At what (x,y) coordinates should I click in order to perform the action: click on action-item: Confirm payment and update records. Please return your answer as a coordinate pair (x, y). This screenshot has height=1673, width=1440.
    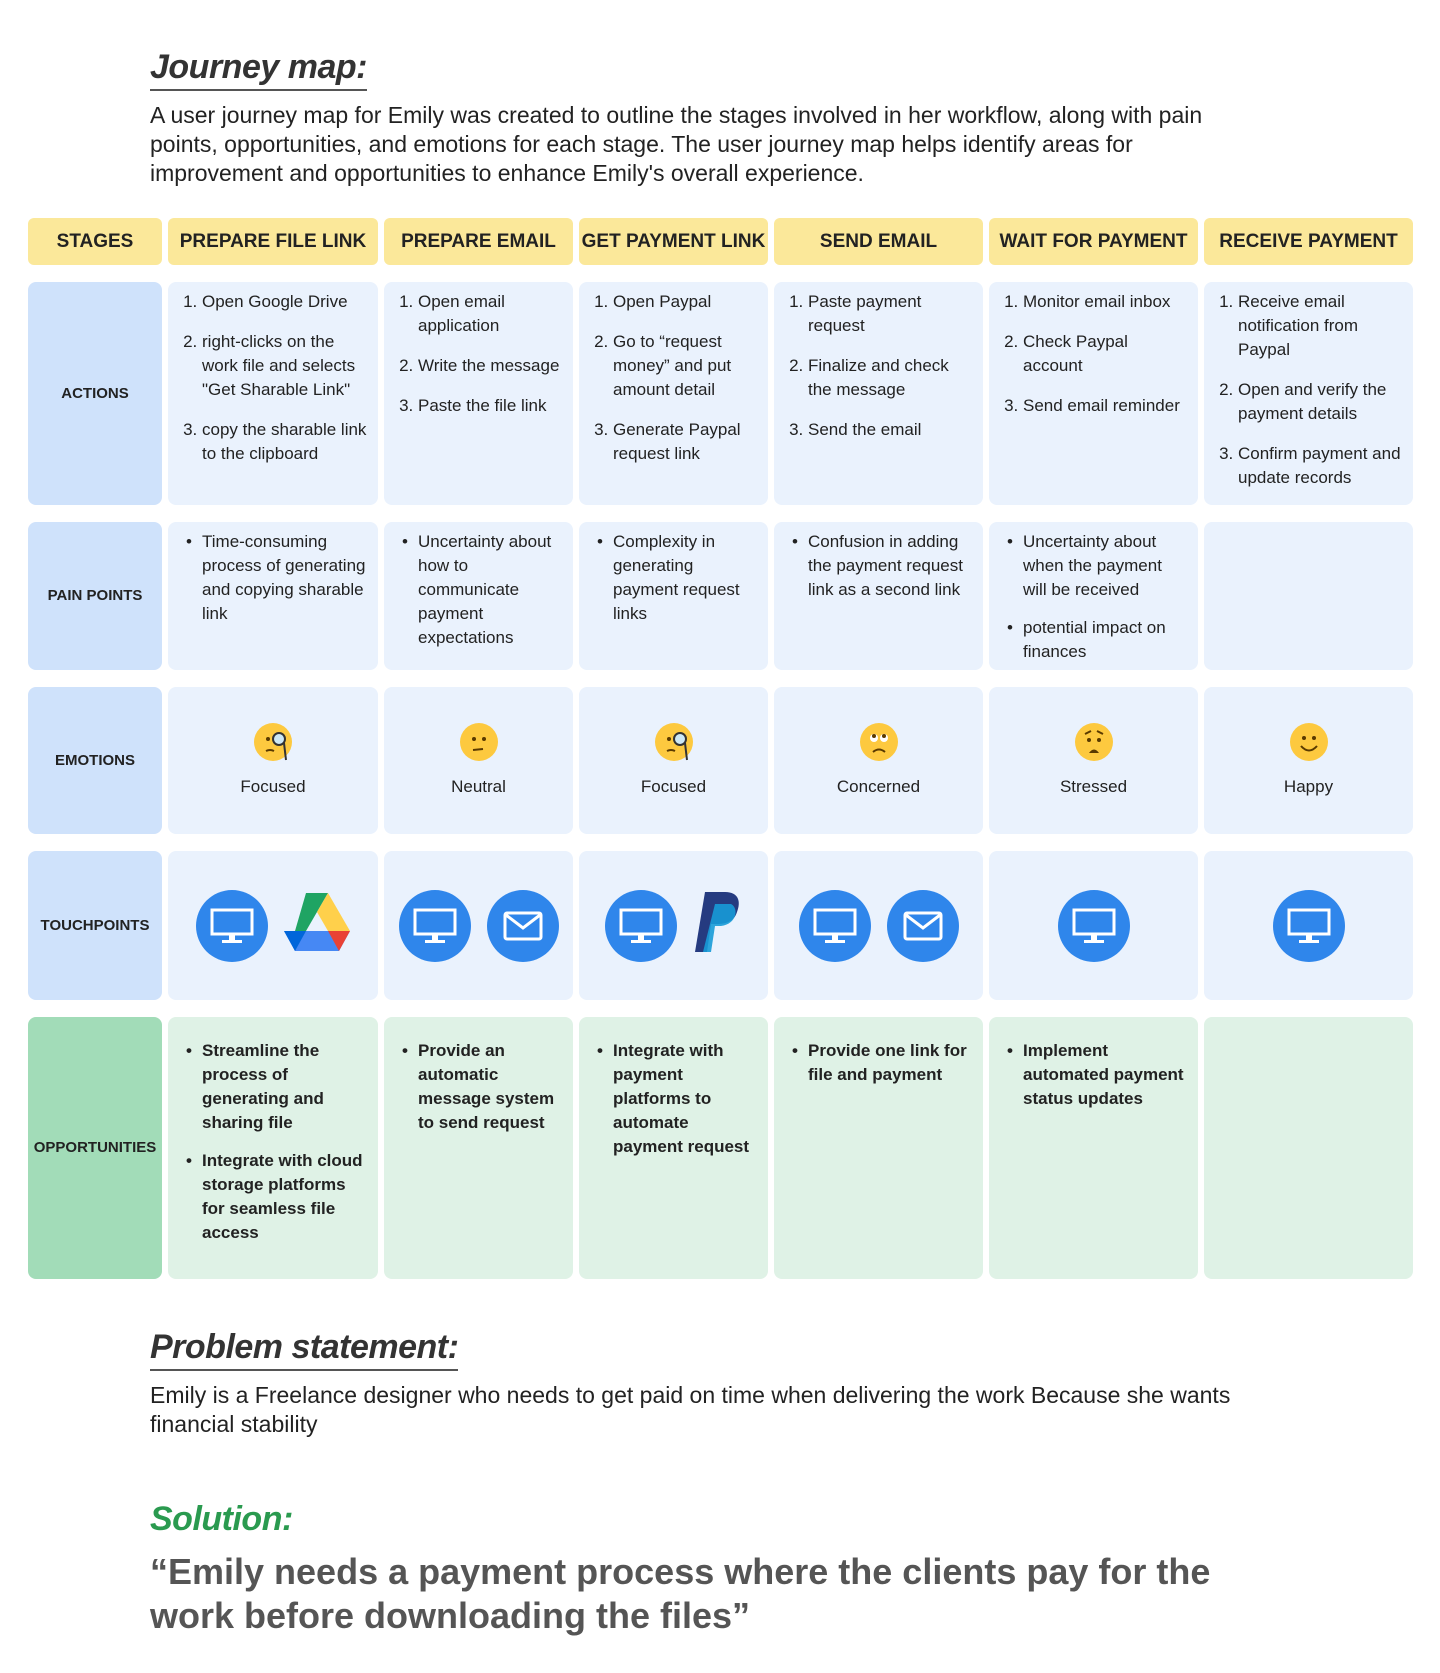
    Looking at the image, I should click on (1321, 466).